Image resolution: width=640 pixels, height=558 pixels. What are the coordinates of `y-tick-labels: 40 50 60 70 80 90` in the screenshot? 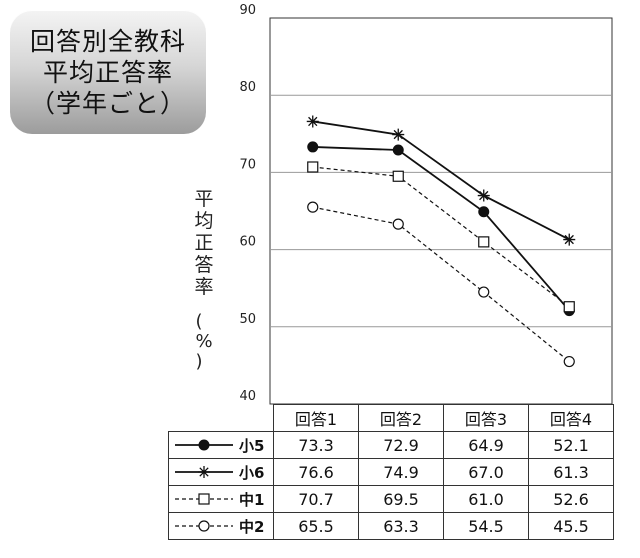 It's located at (247, 203).